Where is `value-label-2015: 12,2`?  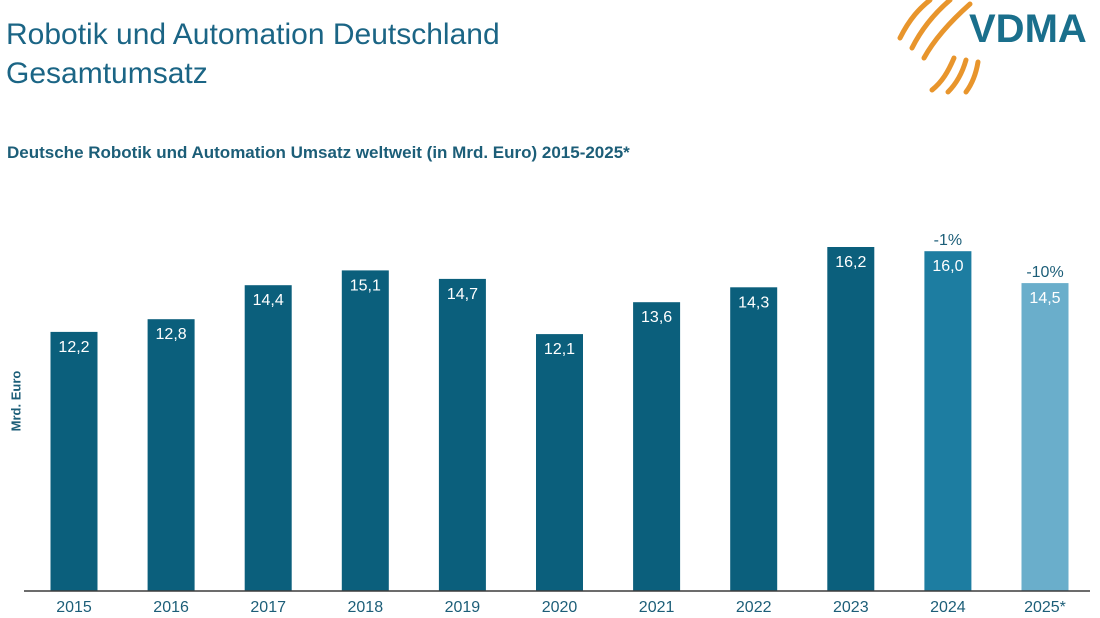 value-label-2015: 12,2 is located at coordinates (73, 347).